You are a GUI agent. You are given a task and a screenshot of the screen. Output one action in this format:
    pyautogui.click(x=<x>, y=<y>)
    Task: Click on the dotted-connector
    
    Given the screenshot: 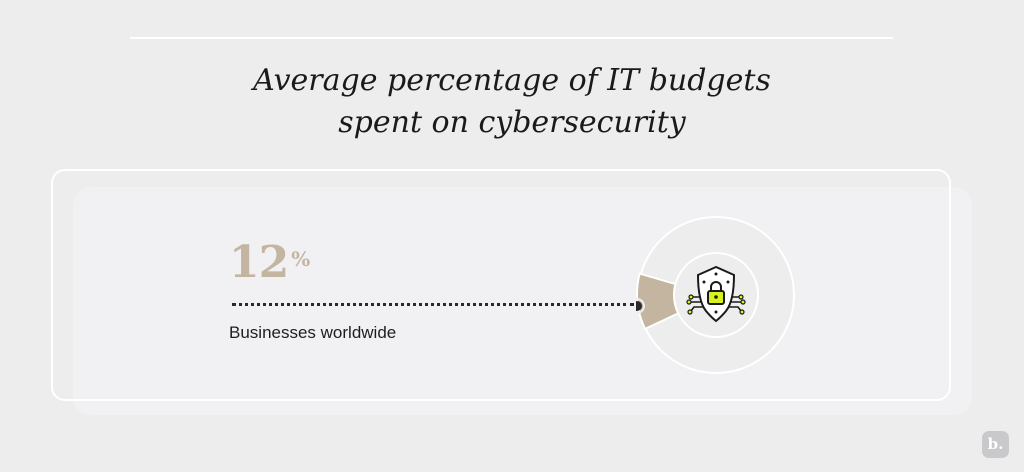 What is the action you would take?
    pyautogui.click(x=433, y=304)
    